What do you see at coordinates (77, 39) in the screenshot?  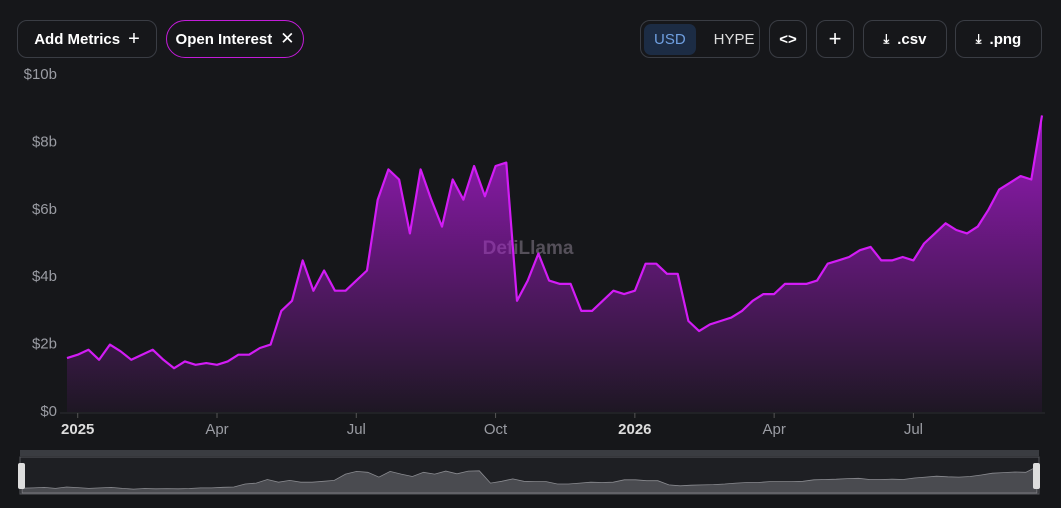 I see `label: Add Metrics` at bounding box center [77, 39].